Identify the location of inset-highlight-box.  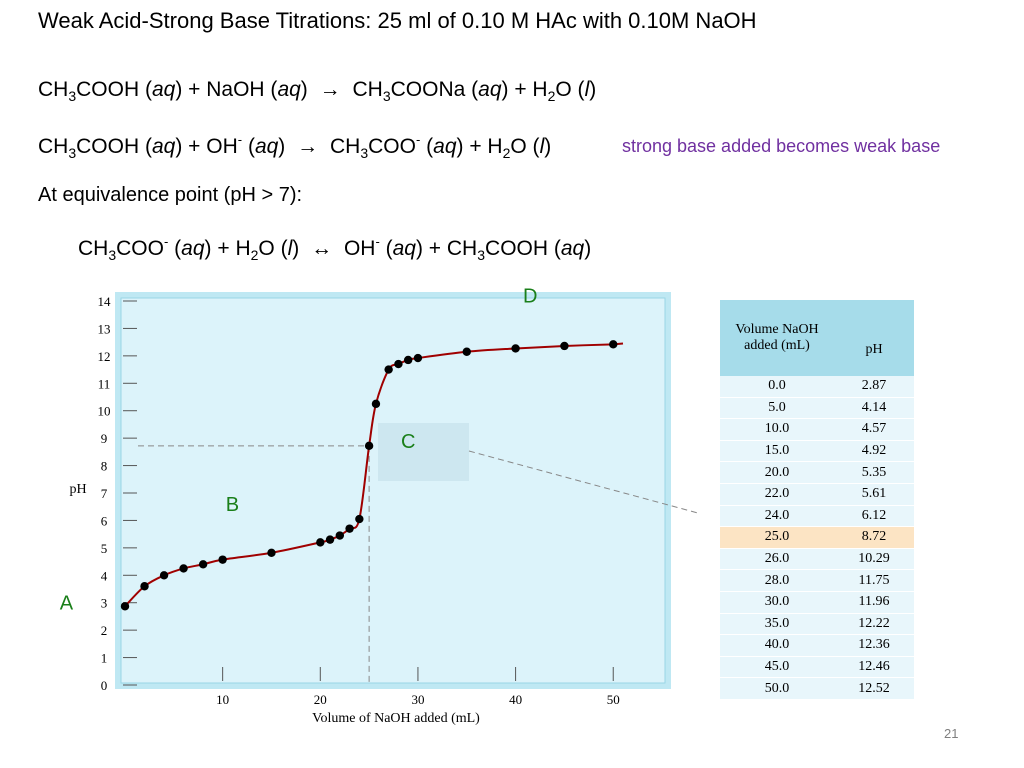
(423, 452).